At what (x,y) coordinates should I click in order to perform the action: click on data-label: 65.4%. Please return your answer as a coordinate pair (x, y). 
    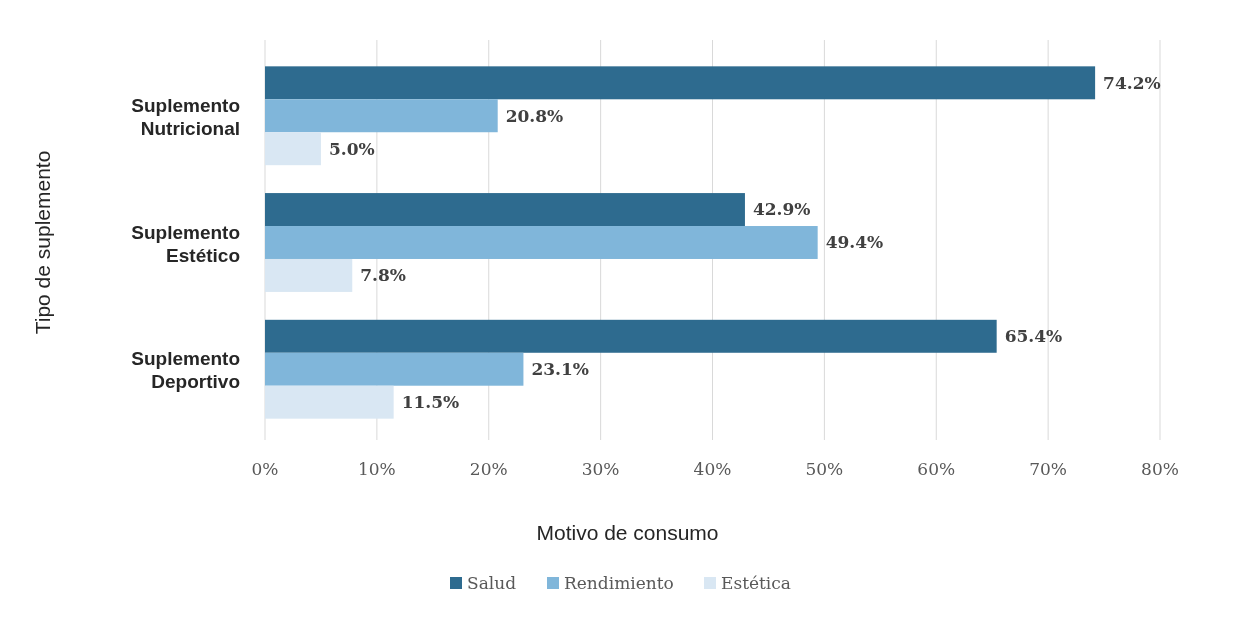
    Looking at the image, I should click on (1033, 336).